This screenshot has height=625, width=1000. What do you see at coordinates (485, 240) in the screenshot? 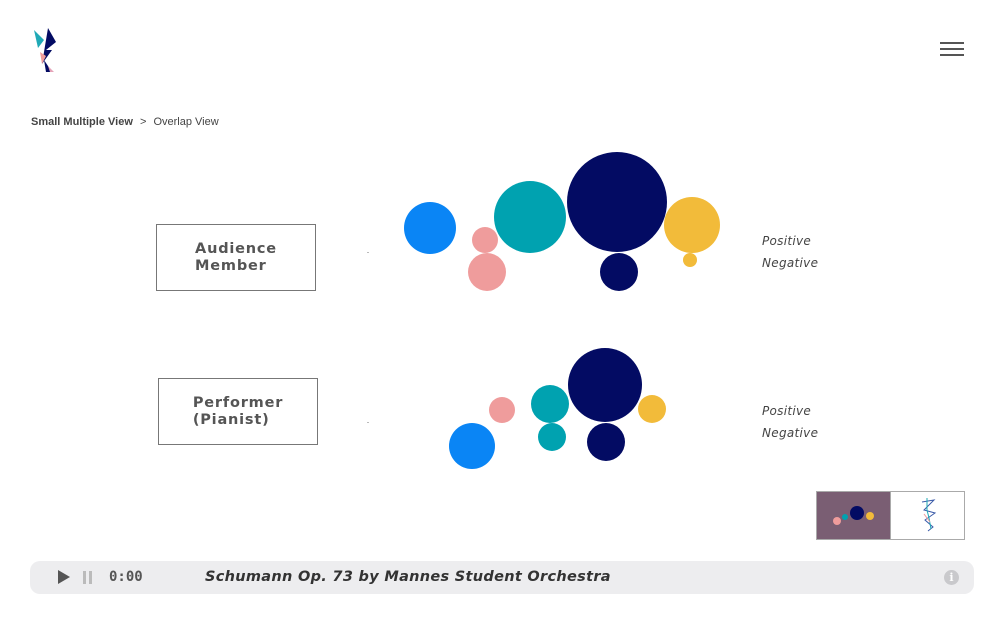
I see `audience-bubble-pink-small` at bounding box center [485, 240].